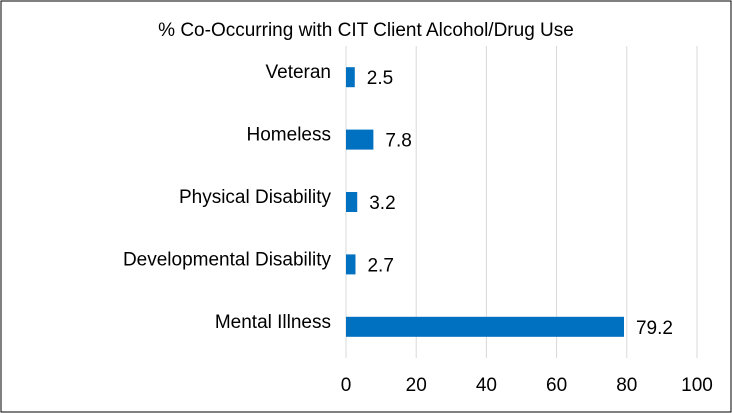  What do you see at coordinates (346, 385) in the screenshot?
I see `x-tick-label: 0` at bounding box center [346, 385].